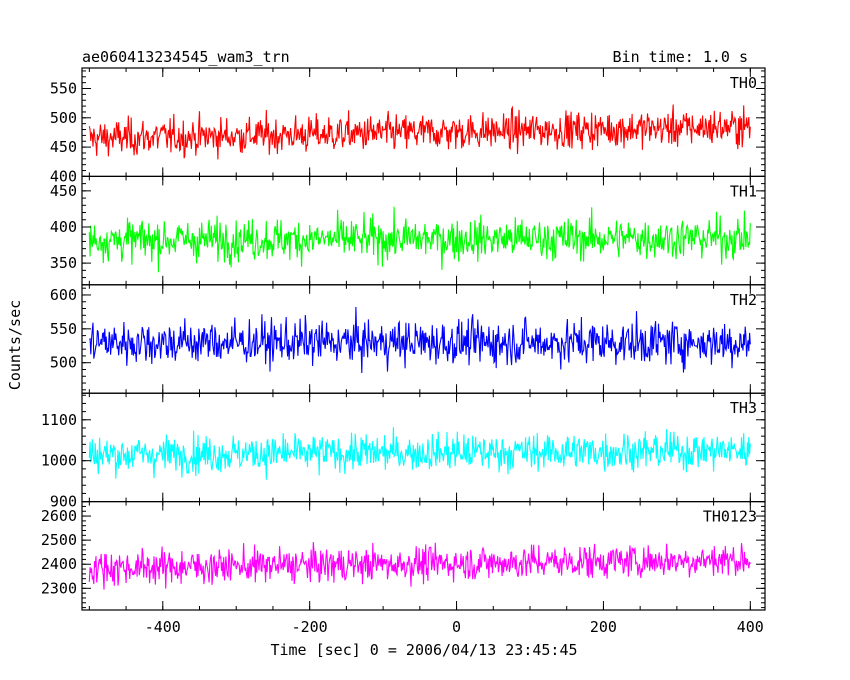 This screenshot has height=680, width=850. Describe the element at coordinates (59, 516) in the screenshot. I see `y-tick-label: 2600` at that location.